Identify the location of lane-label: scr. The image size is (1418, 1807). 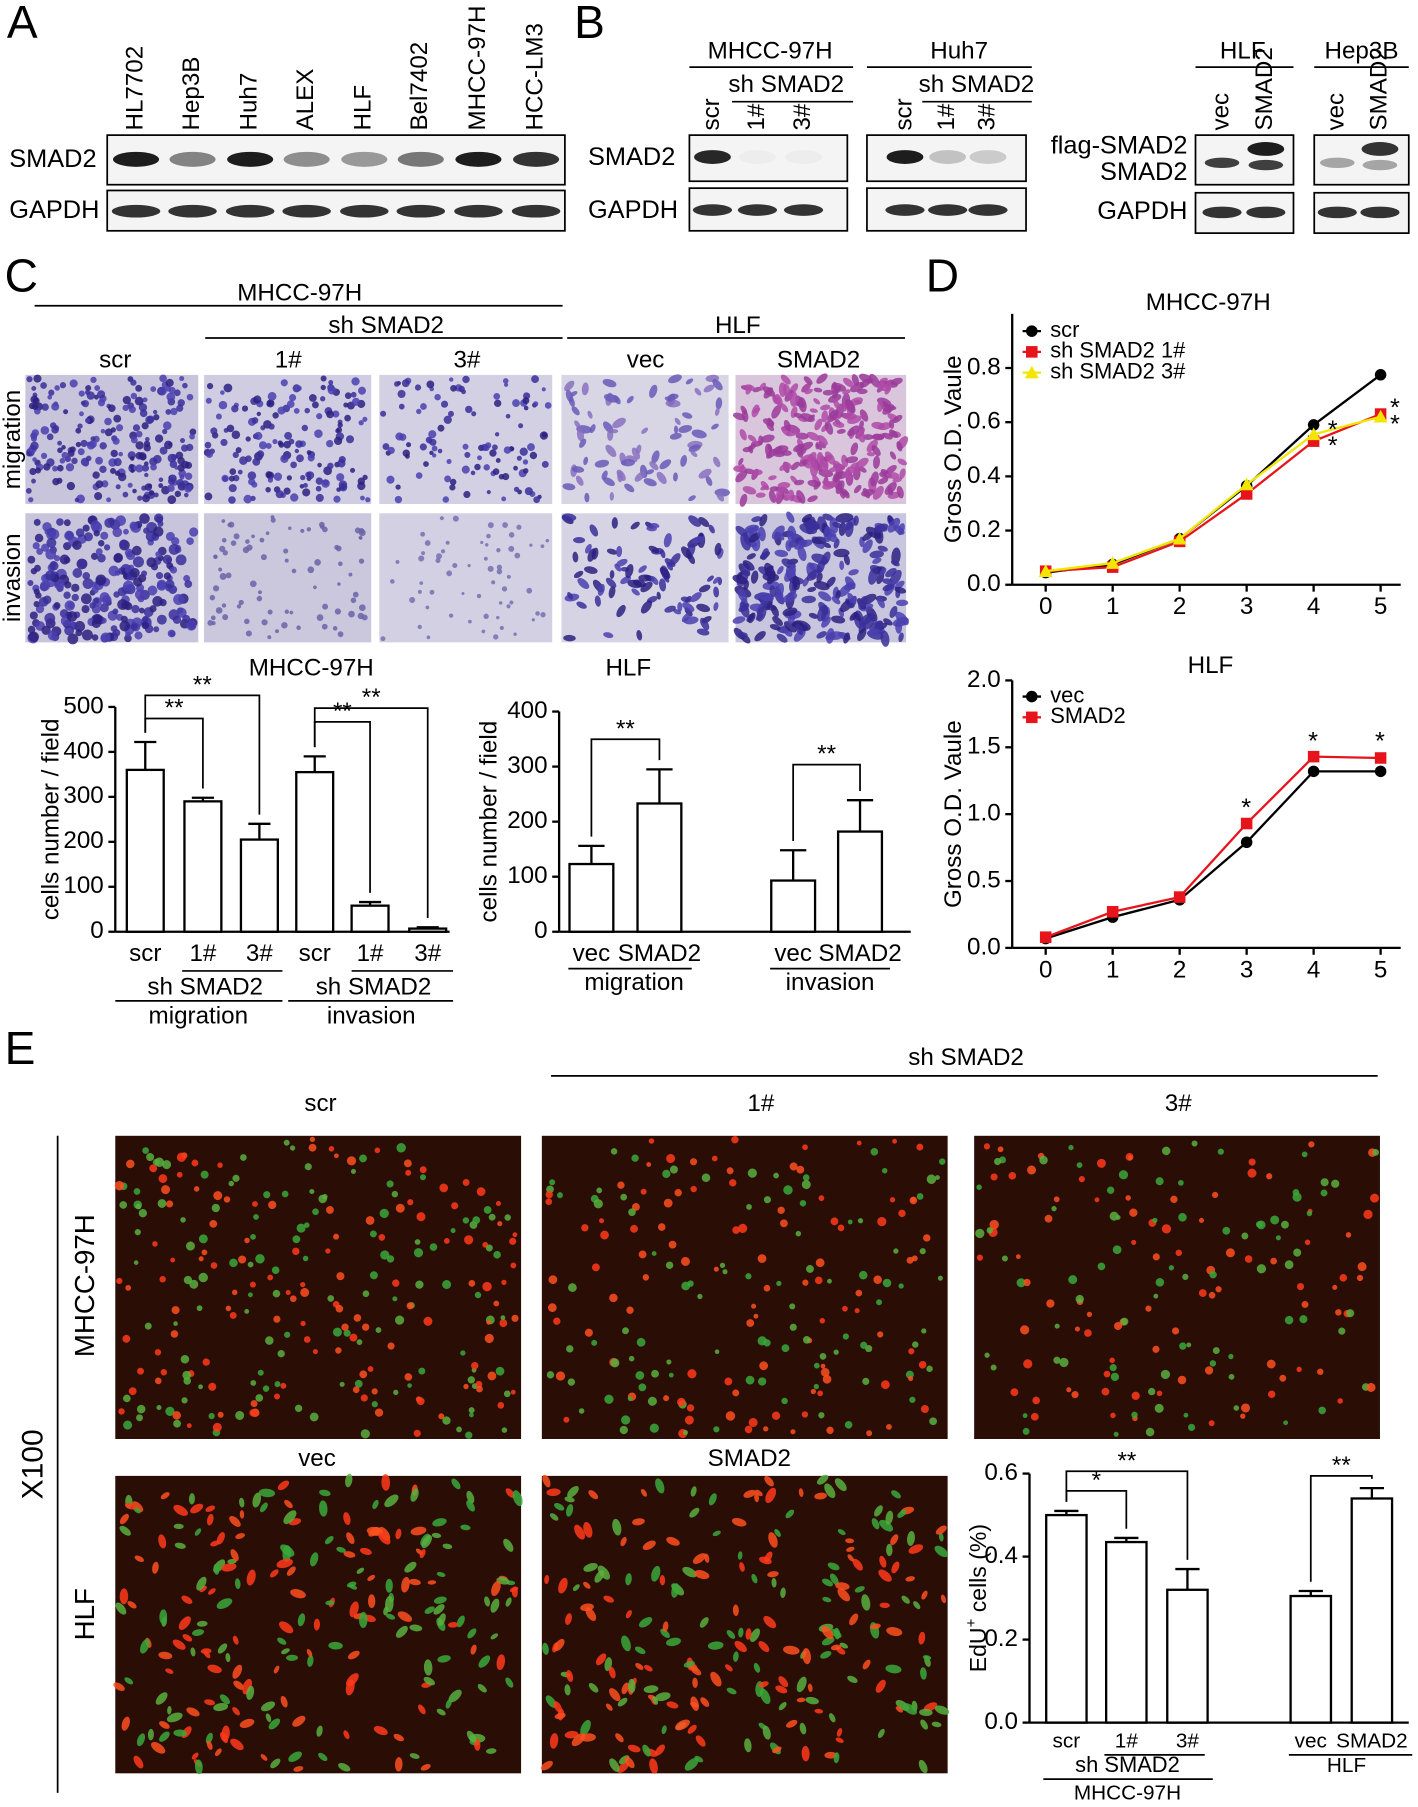
(903, 114).